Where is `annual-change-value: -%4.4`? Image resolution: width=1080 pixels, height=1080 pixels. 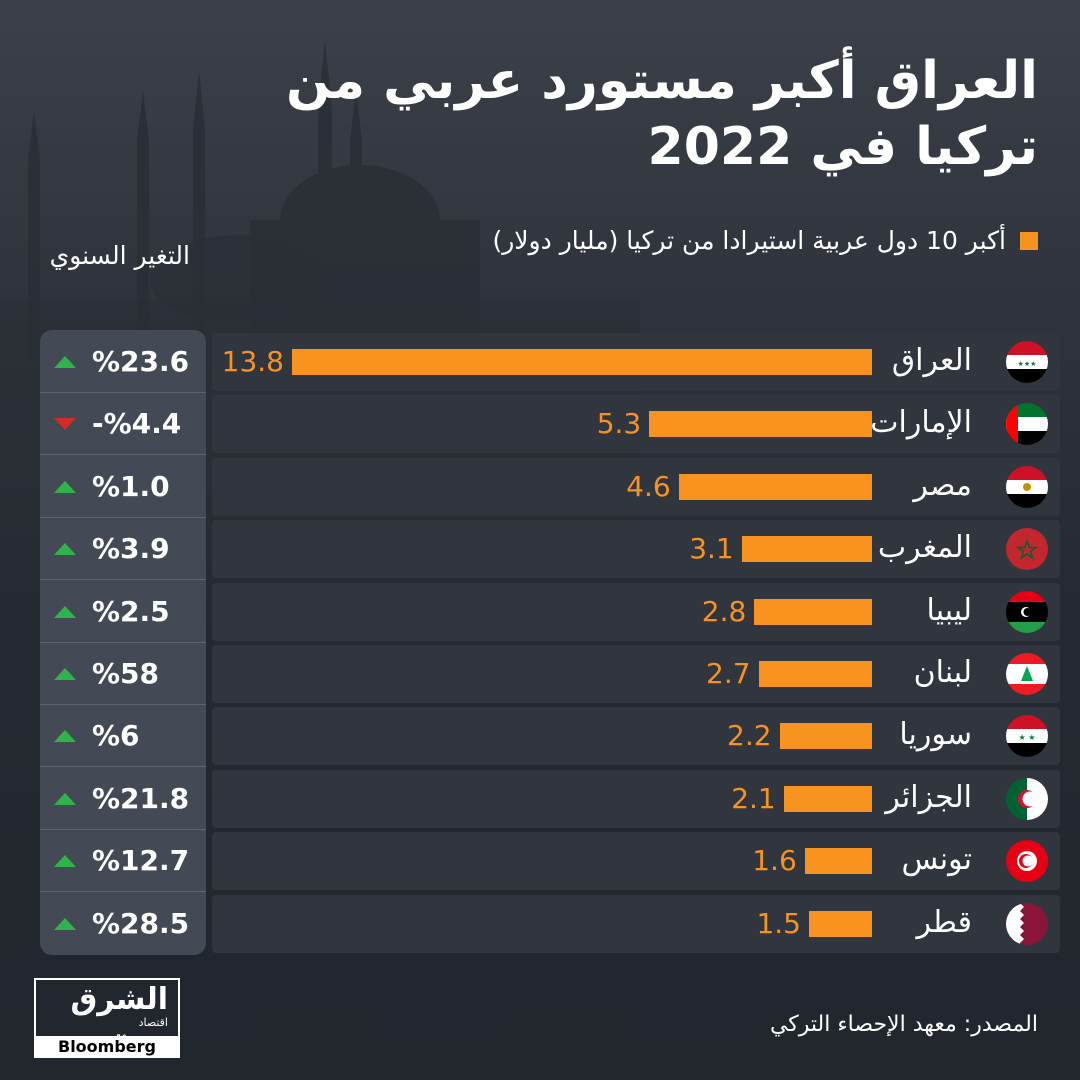 annual-change-value: -%4.4 is located at coordinates (137, 424).